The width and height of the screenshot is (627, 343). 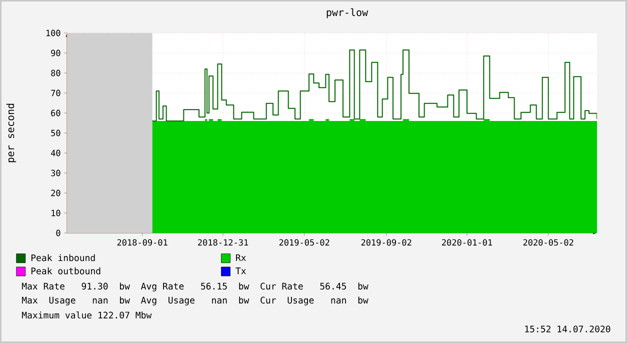 I want to click on x-tick-label: 2018-12-31, so click(x=223, y=242).